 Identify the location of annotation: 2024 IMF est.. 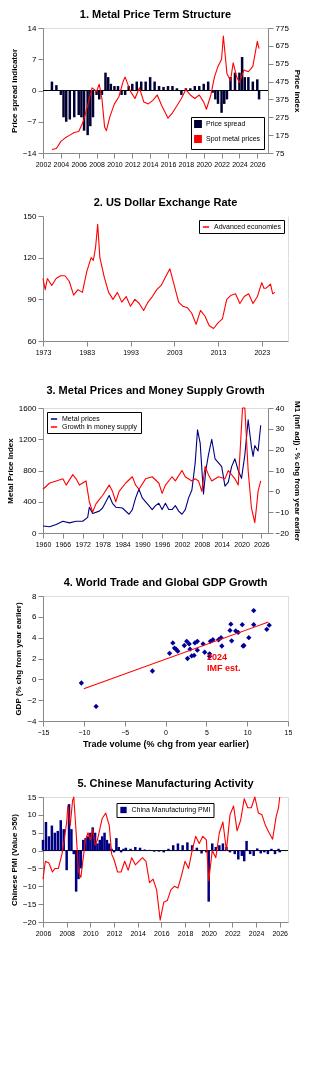
(223, 662).